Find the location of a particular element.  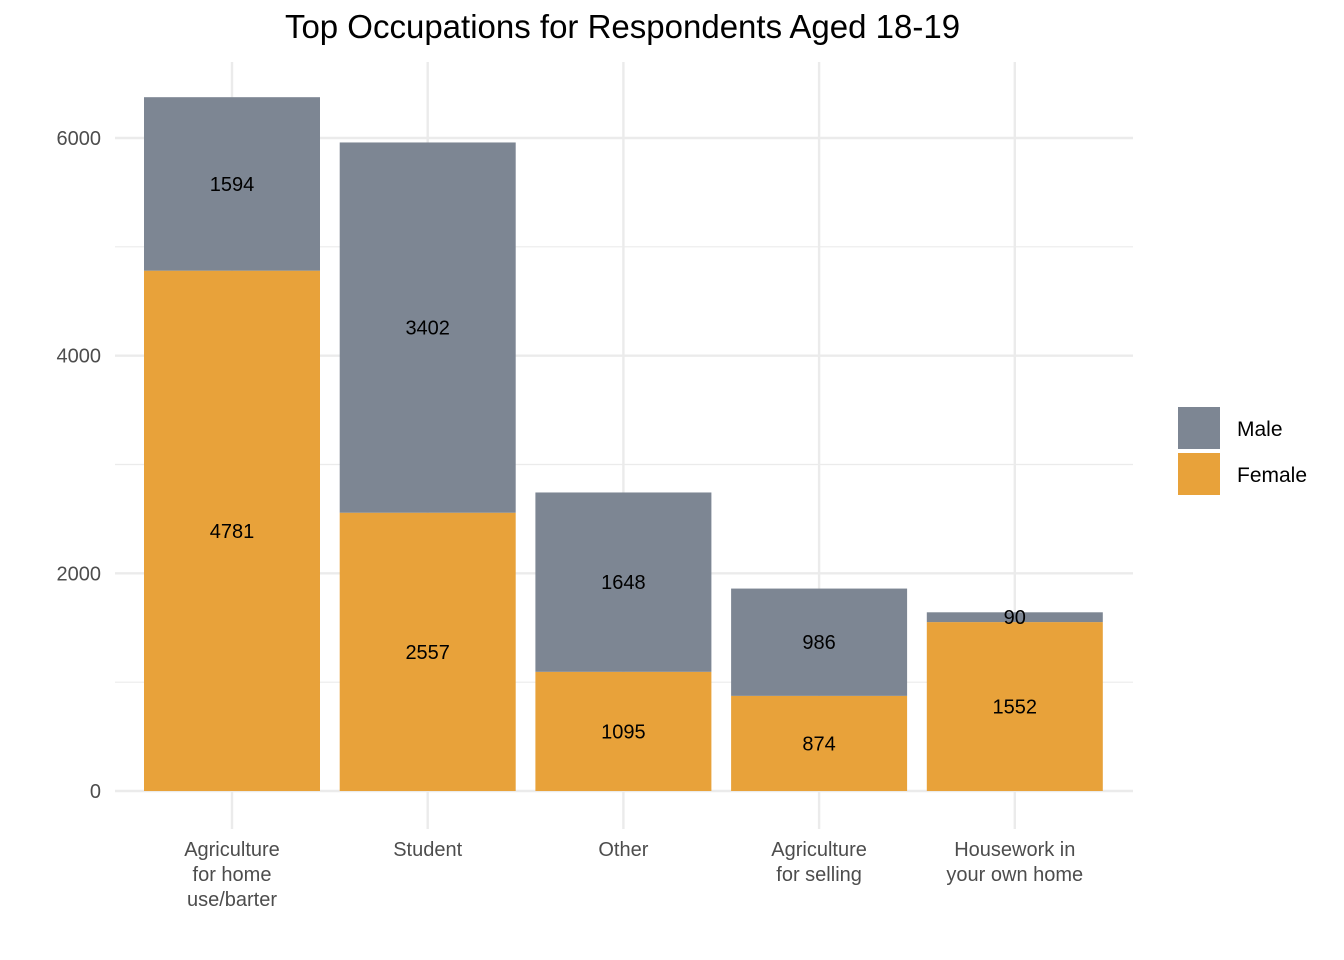

x-tick-label-line: for home is located at coordinates (232, 875).